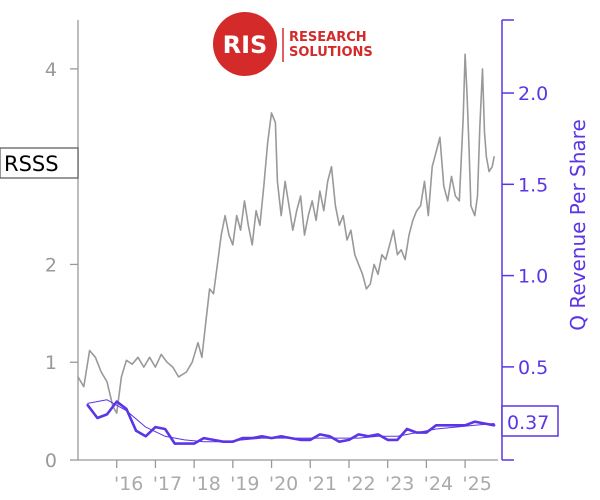  I want to click on logo-badge-icon, so click(245, 44).